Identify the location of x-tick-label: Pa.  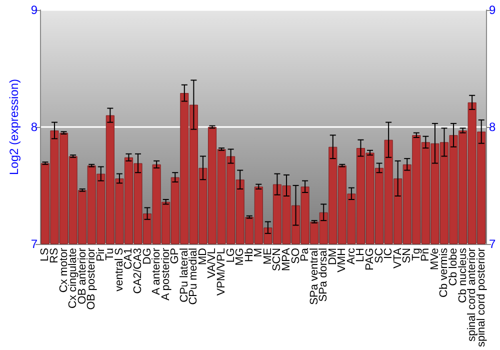
(305, 254).